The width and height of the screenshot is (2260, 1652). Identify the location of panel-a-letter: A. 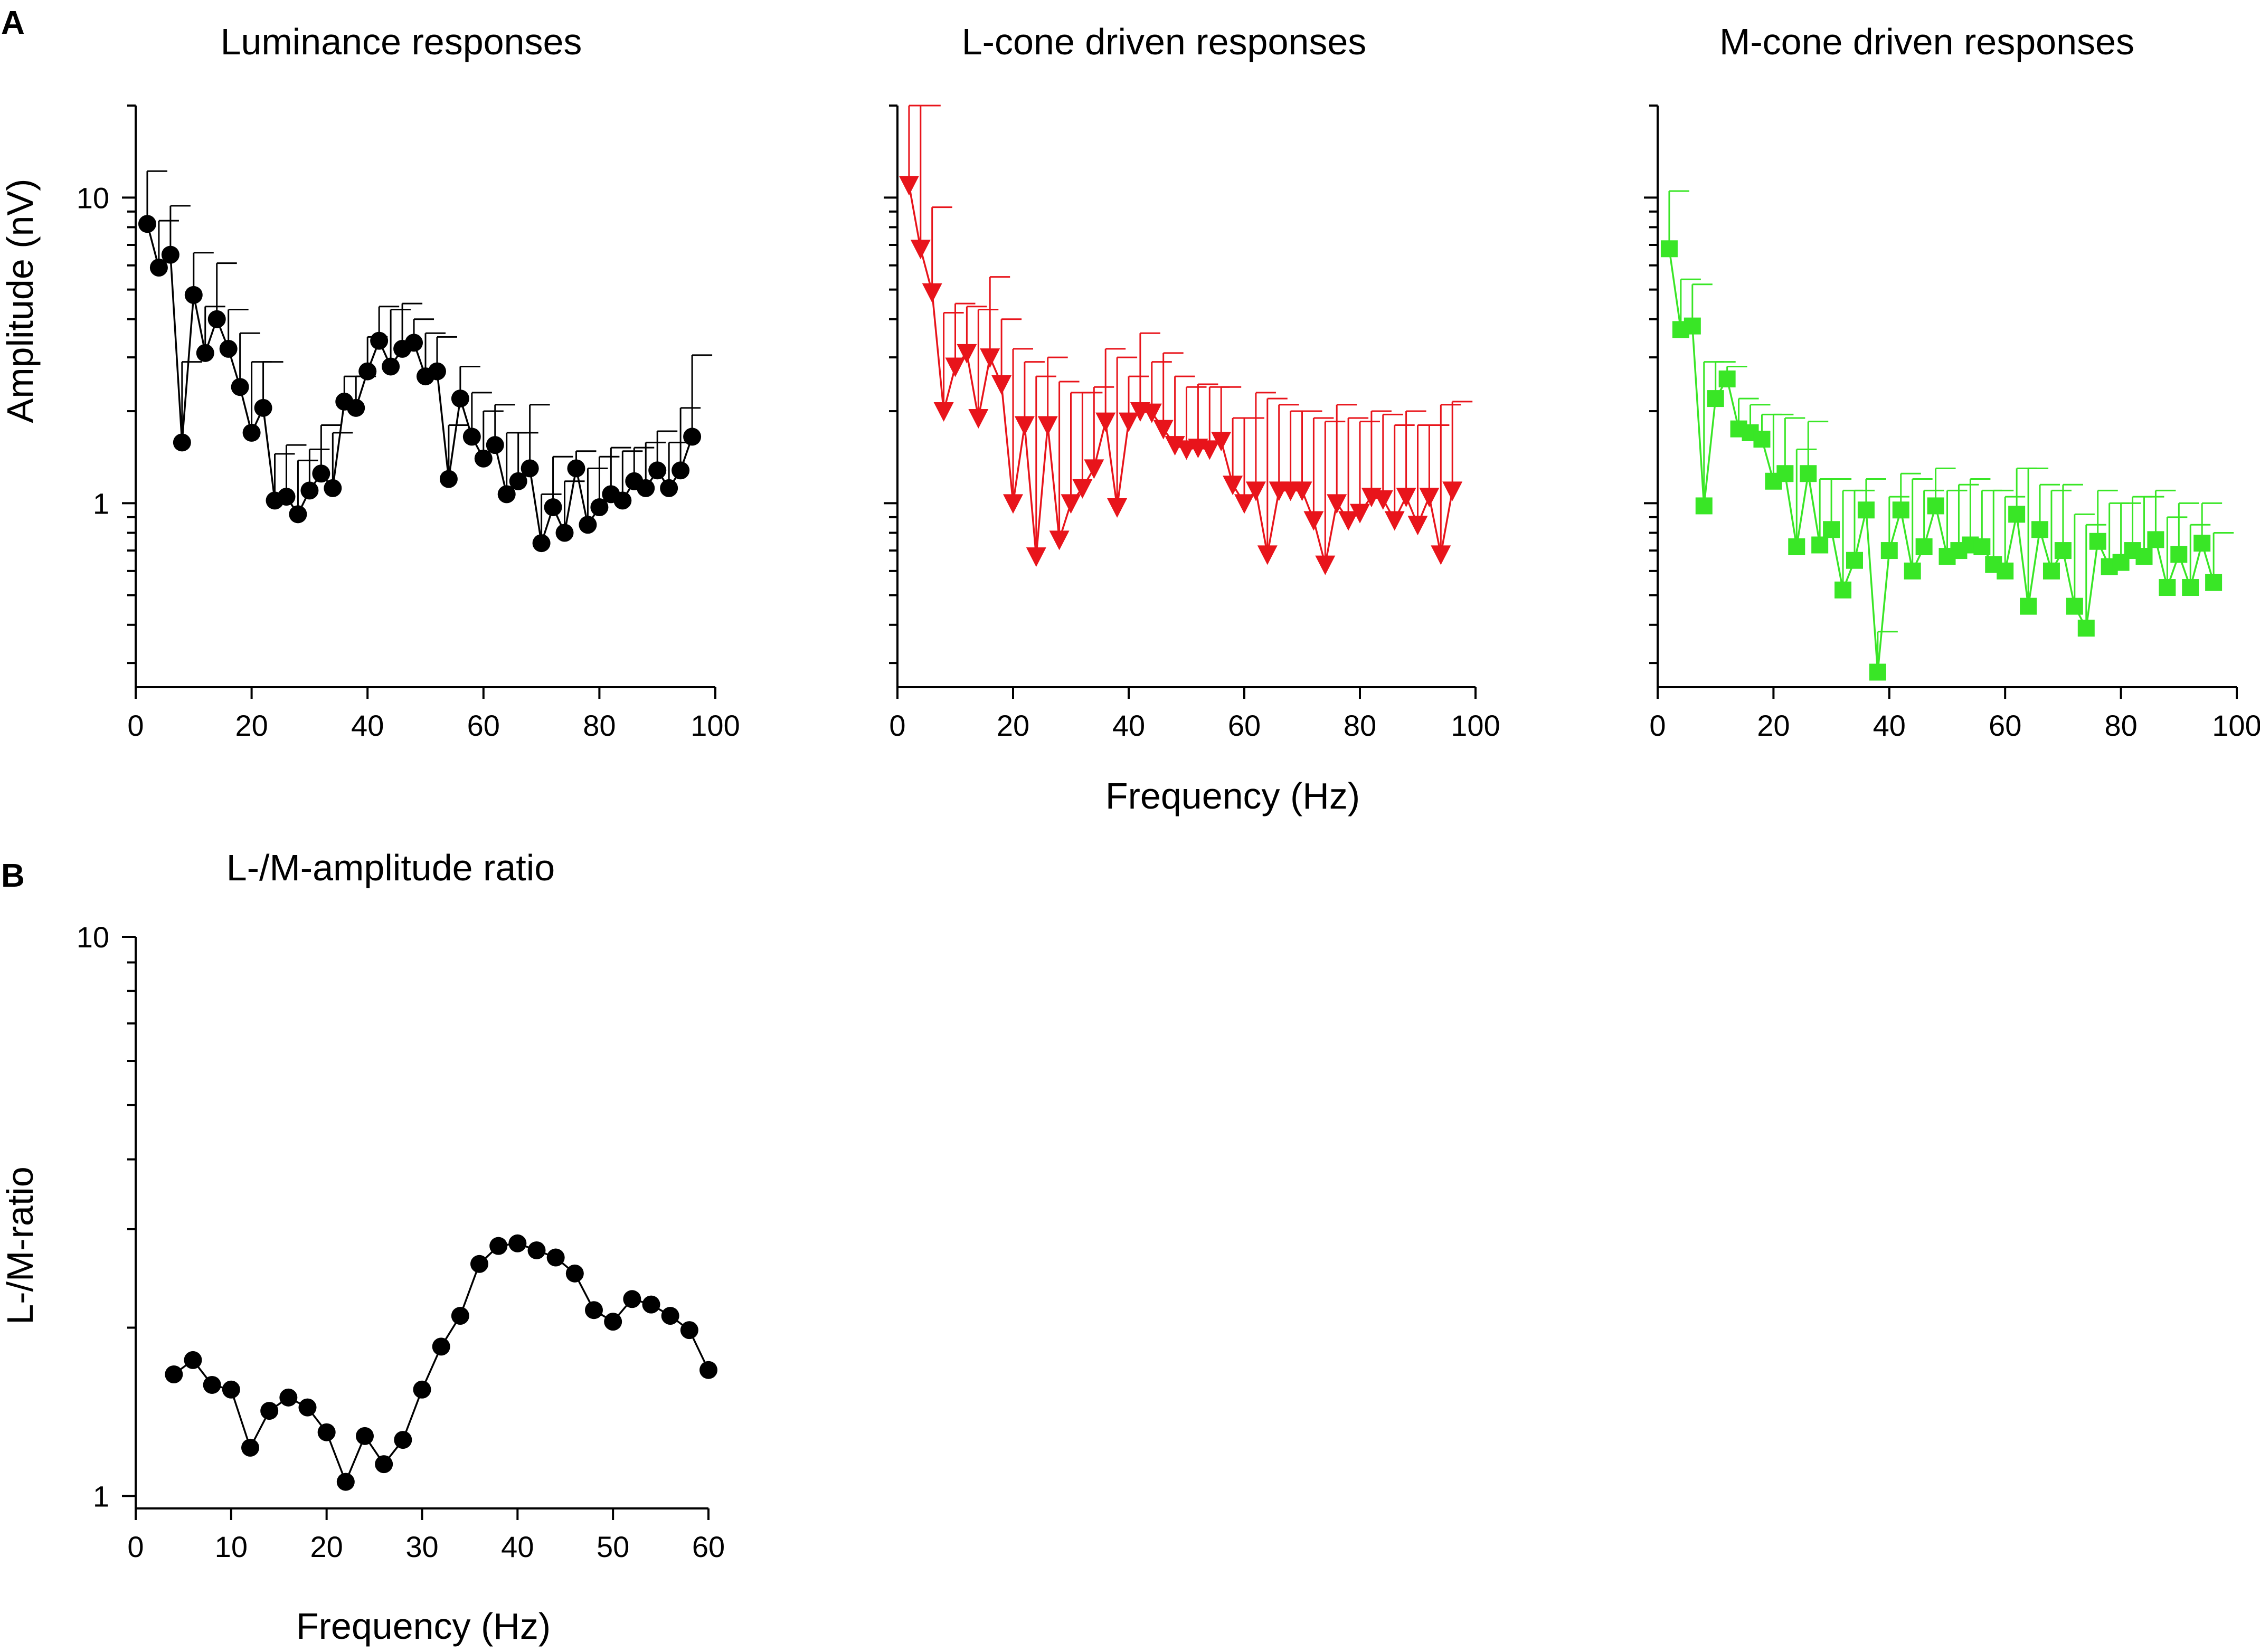
(13, 23).